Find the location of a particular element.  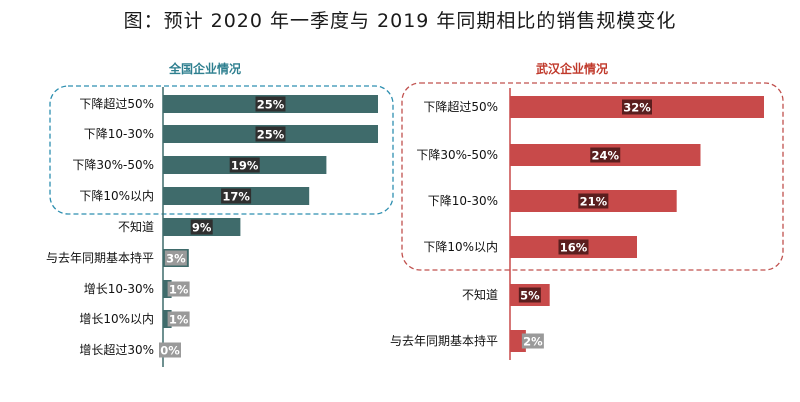

national-panel-title: 全国企业情况 is located at coordinates (204, 68).